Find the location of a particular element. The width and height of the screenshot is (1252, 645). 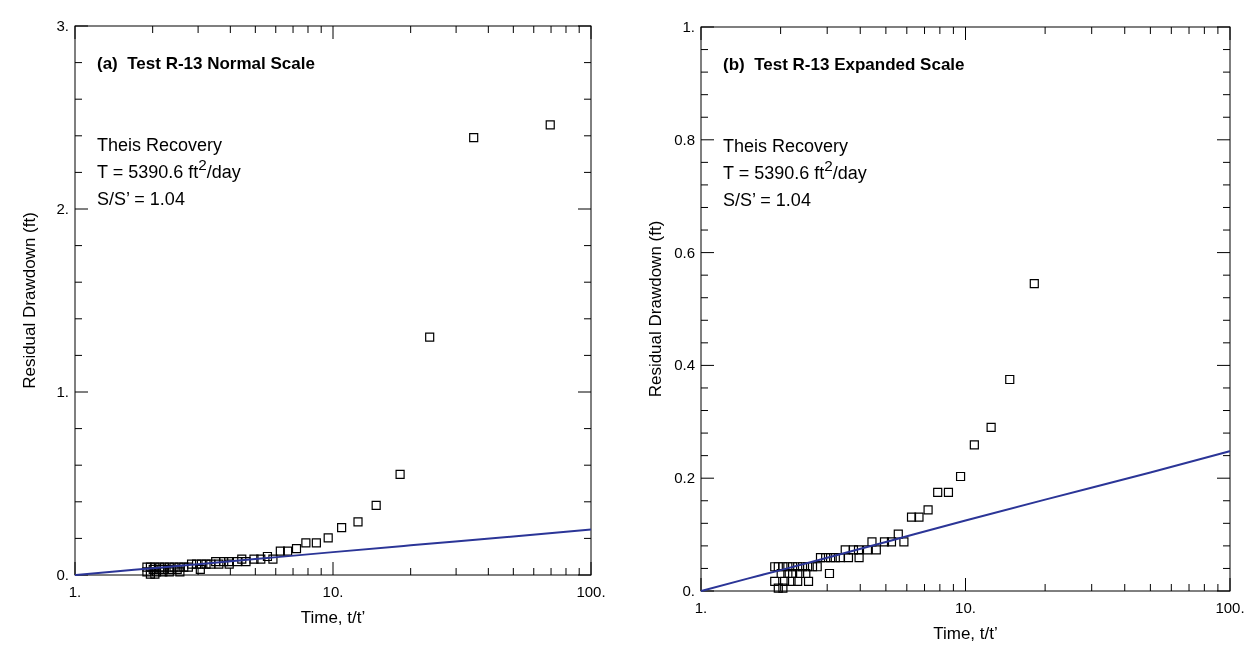

y-tick-label: 0.6 is located at coordinates (684, 252).